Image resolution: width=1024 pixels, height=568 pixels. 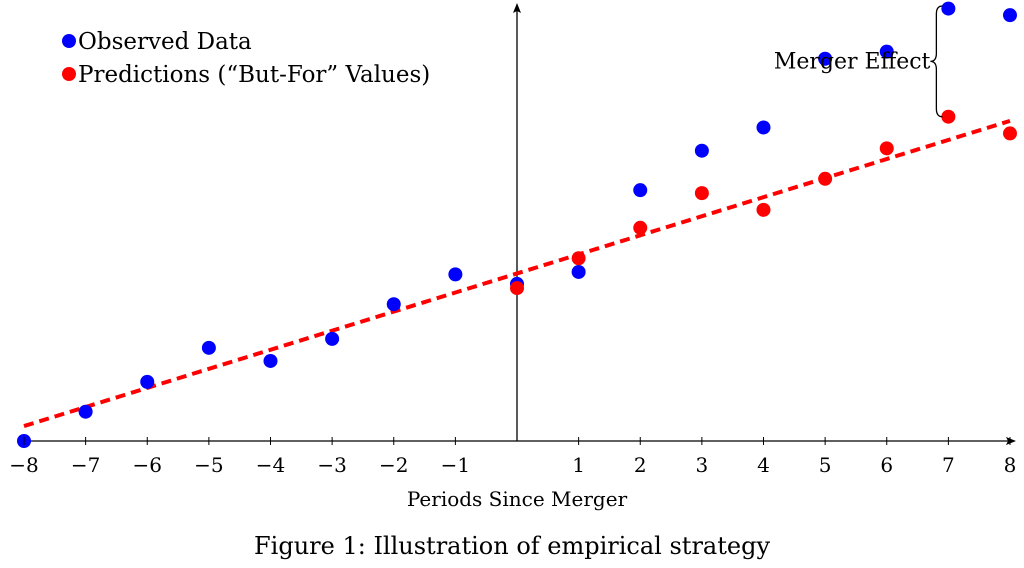 I want to click on x-tick-label: 3, so click(x=702, y=465).